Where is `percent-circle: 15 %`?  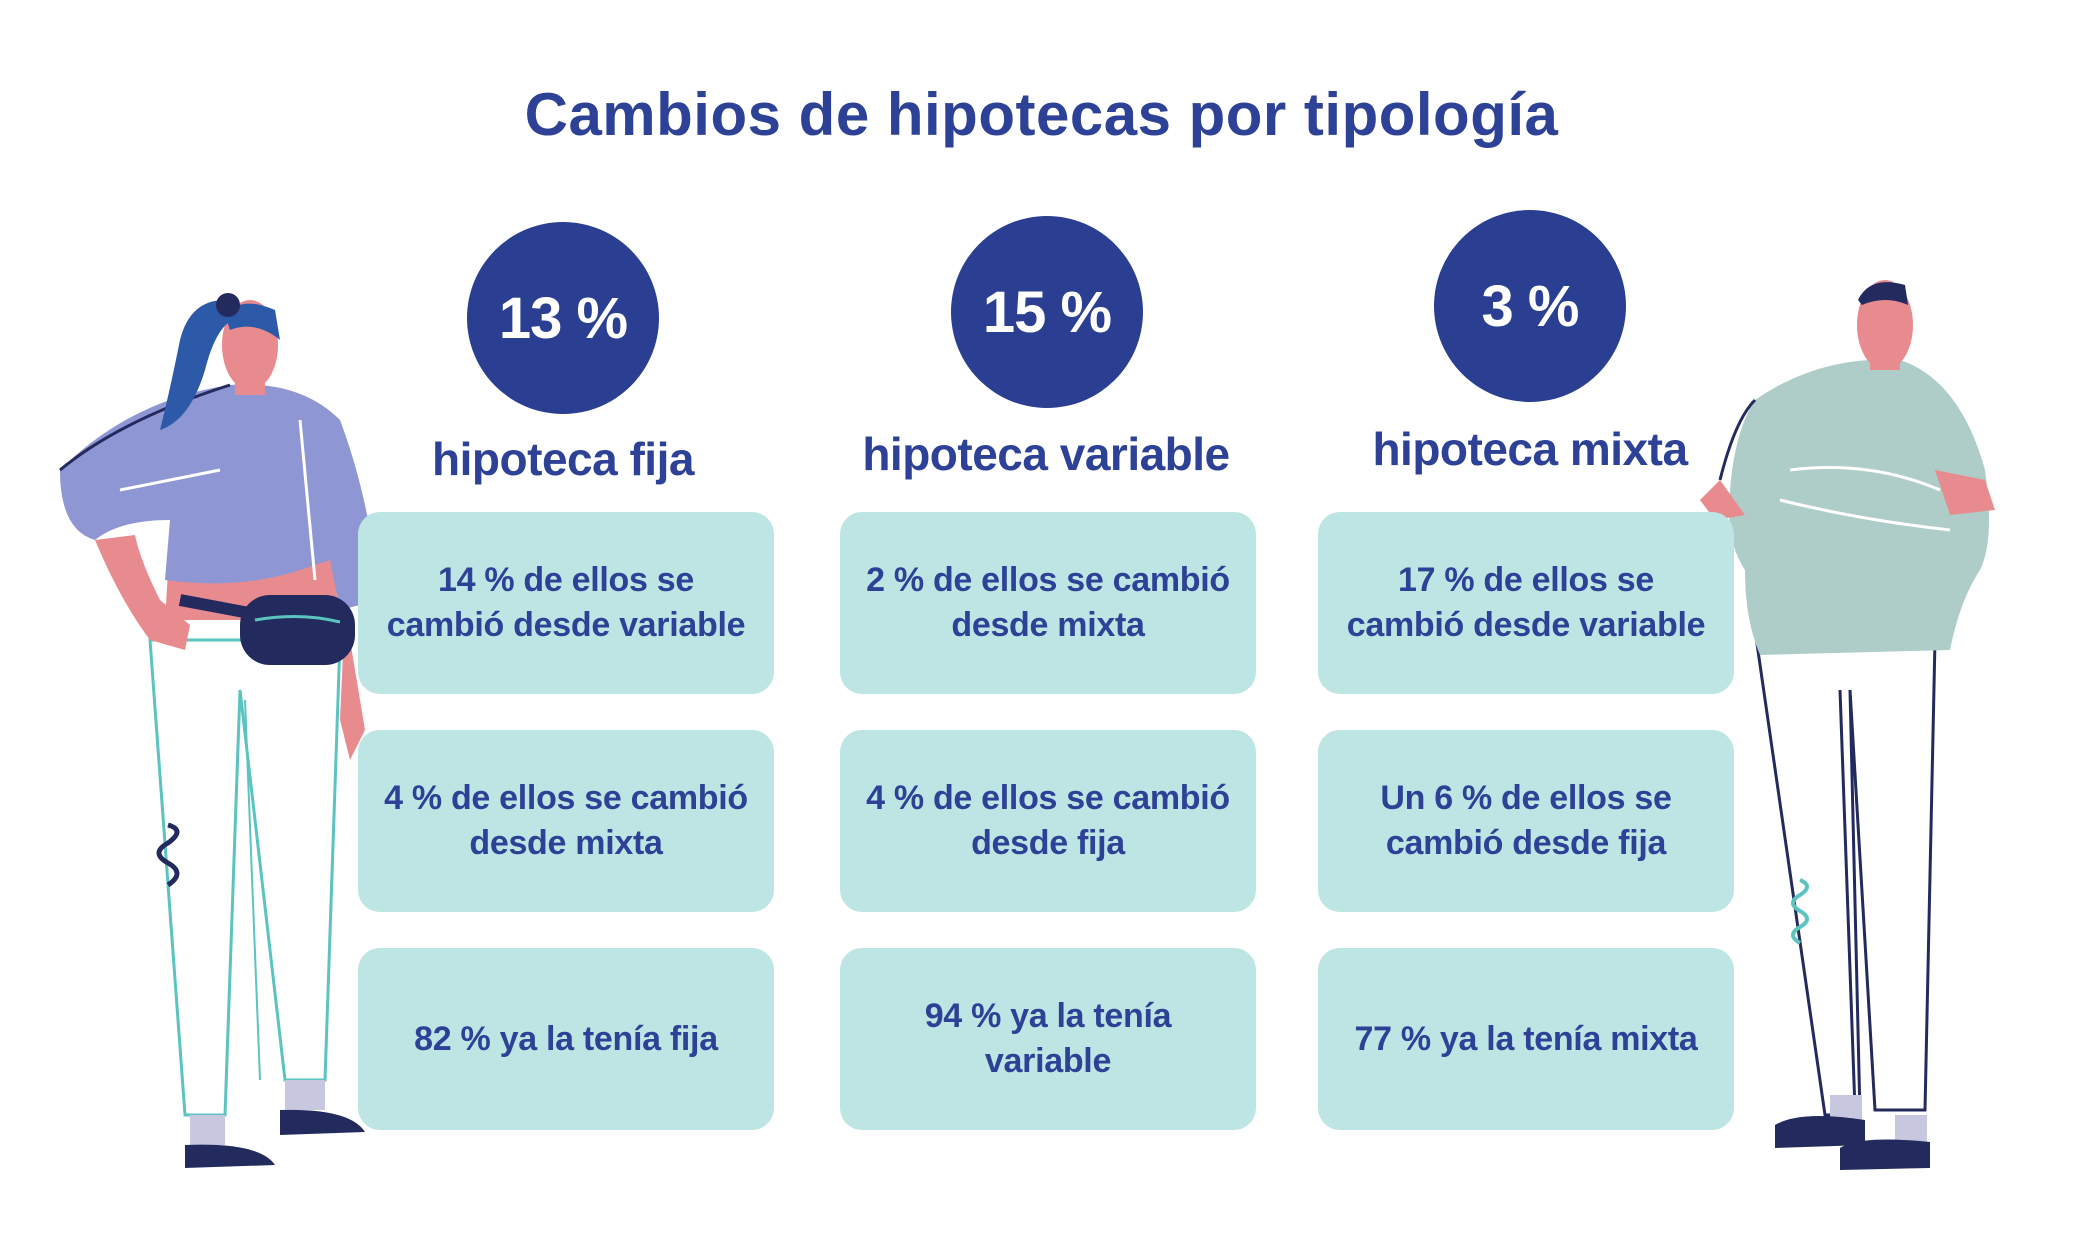 percent-circle: 15 % is located at coordinates (1047, 312).